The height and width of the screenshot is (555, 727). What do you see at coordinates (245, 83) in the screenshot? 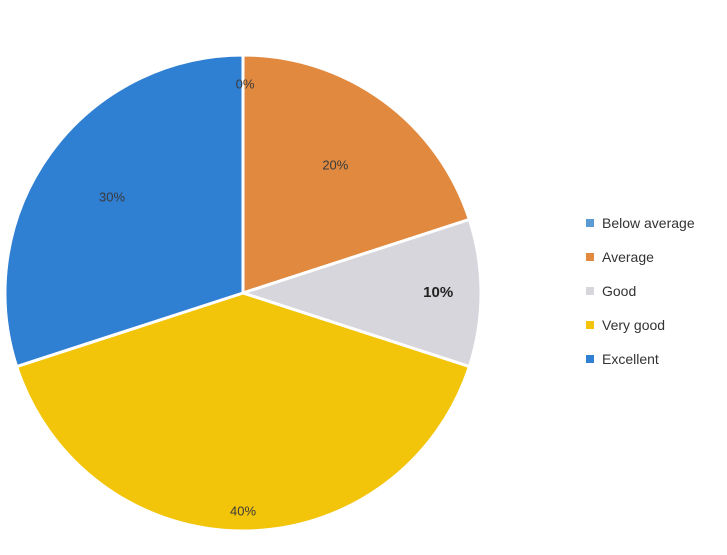
I see `data-label-below-average: 0%` at bounding box center [245, 83].